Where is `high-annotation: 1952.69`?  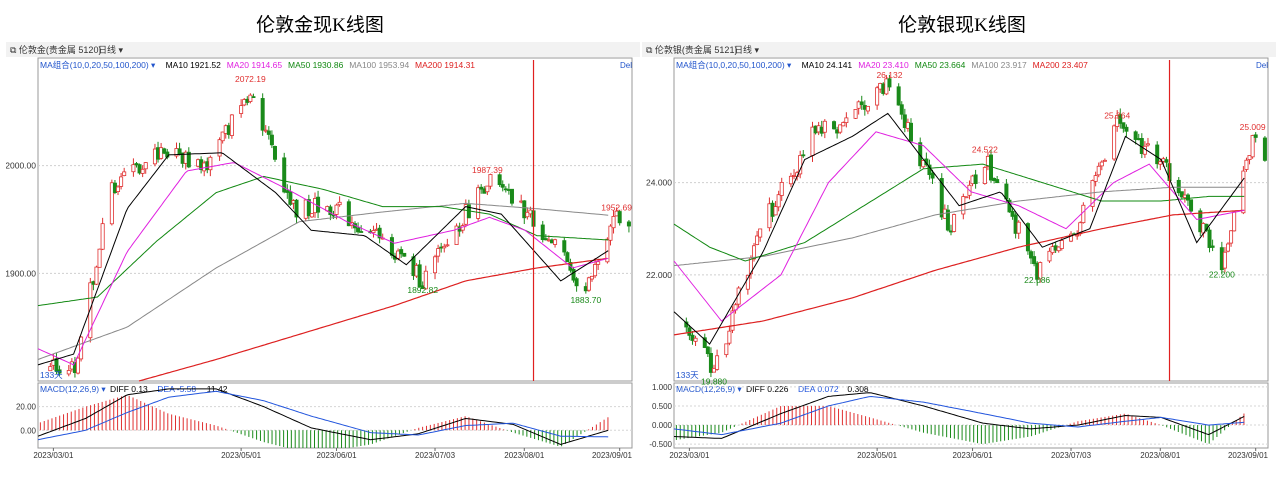 high-annotation: 1952.69 is located at coordinates (616, 208).